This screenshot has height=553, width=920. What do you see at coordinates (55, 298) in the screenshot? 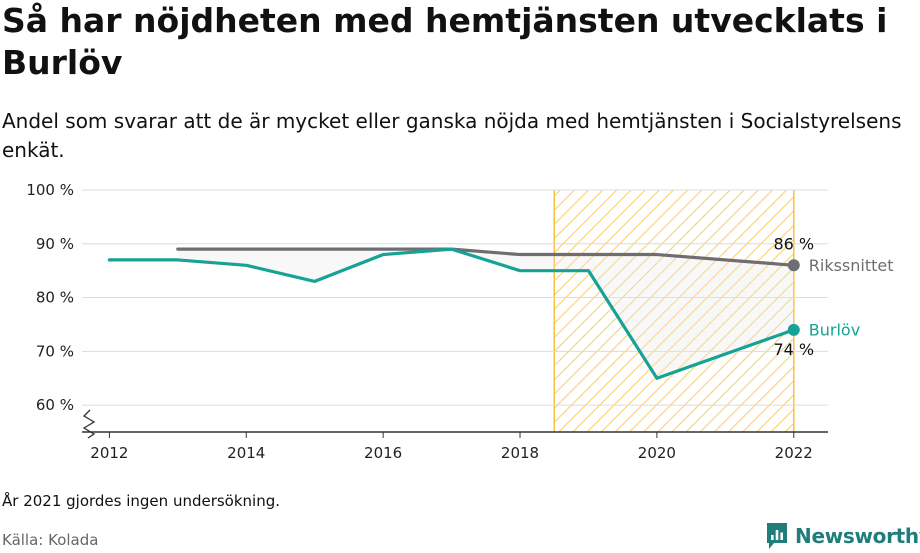
I see `y-tick-label: 80 %` at bounding box center [55, 298].